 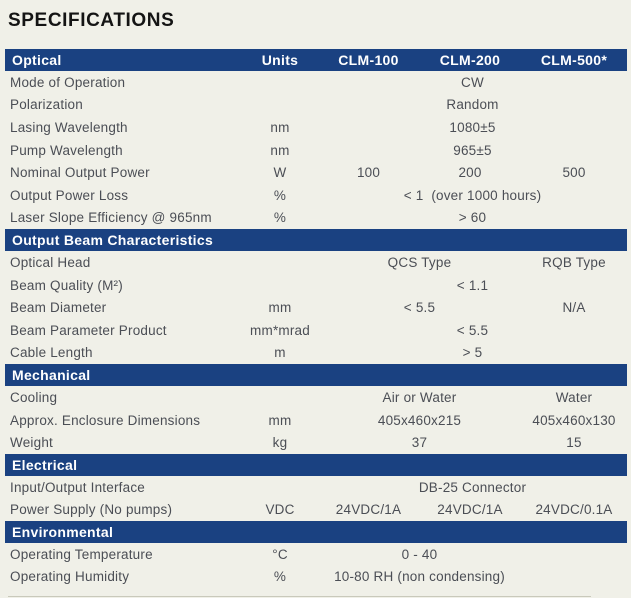 What do you see at coordinates (574, 173) in the screenshot?
I see `row-value: 500` at bounding box center [574, 173].